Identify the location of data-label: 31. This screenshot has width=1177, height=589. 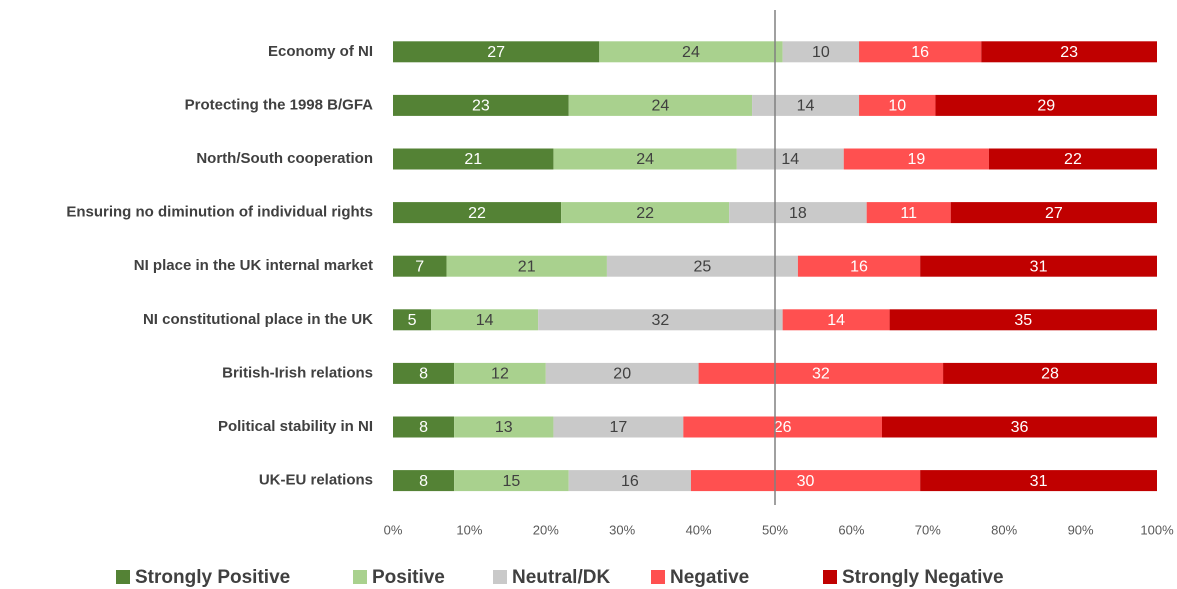
(1039, 266).